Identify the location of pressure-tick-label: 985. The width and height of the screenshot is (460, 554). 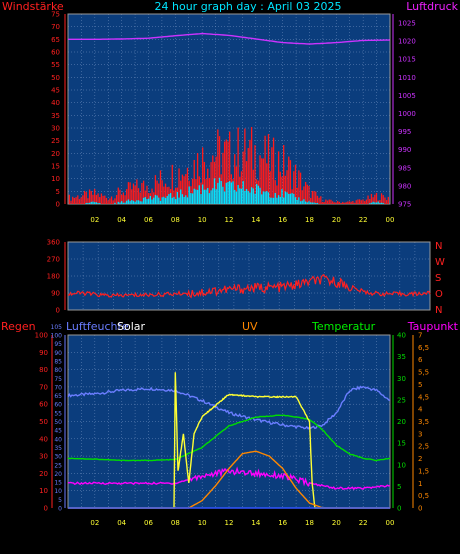
(404, 168).